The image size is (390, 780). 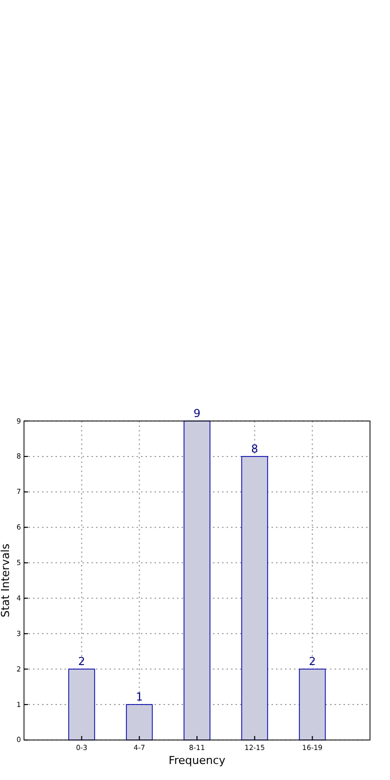 I want to click on x-axis-title: Frequency, so click(x=197, y=760).